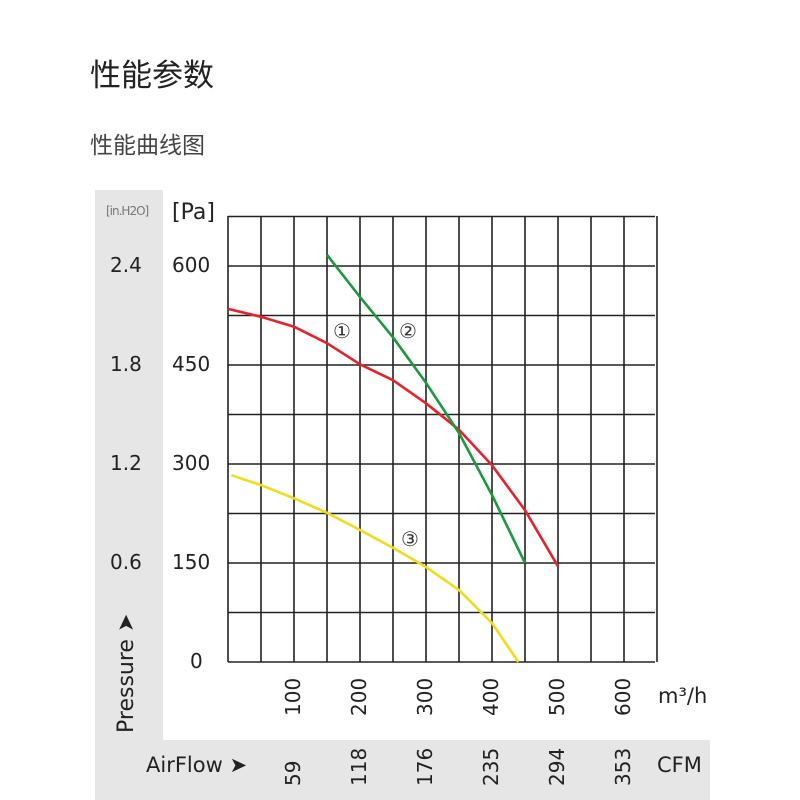 Image resolution: width=800 pixels, height=800 pixels. I want to click on page-title: 性能参数, so click(152, 76).